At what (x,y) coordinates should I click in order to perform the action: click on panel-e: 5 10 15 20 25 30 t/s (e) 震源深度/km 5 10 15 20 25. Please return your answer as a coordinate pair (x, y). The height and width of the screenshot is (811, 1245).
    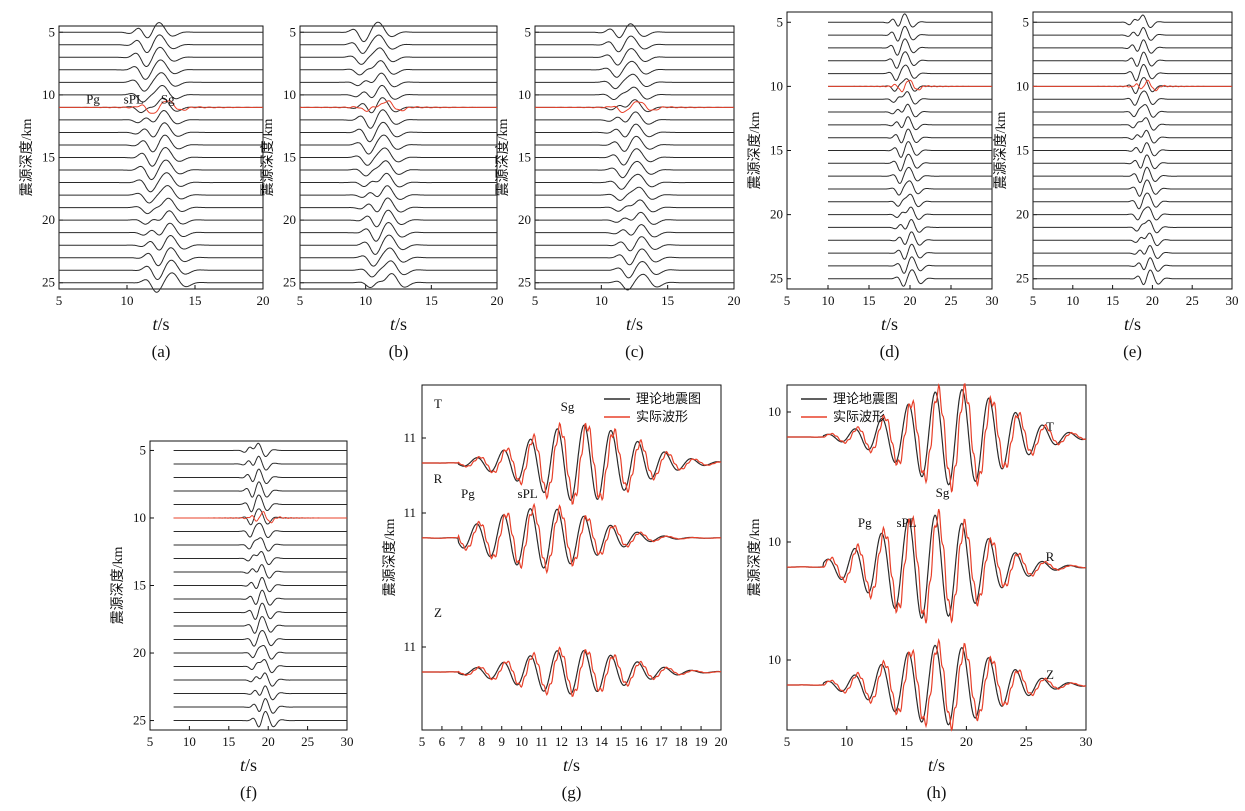
    Looking at the image, I should click on (1116, 186).